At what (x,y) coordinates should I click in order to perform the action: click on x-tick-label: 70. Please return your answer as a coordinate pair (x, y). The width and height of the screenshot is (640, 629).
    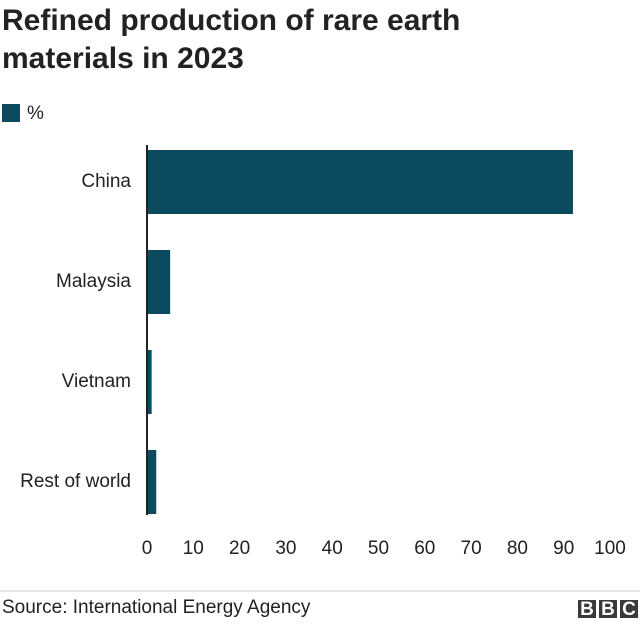
    Looking at the image, I should click on (471, 548).